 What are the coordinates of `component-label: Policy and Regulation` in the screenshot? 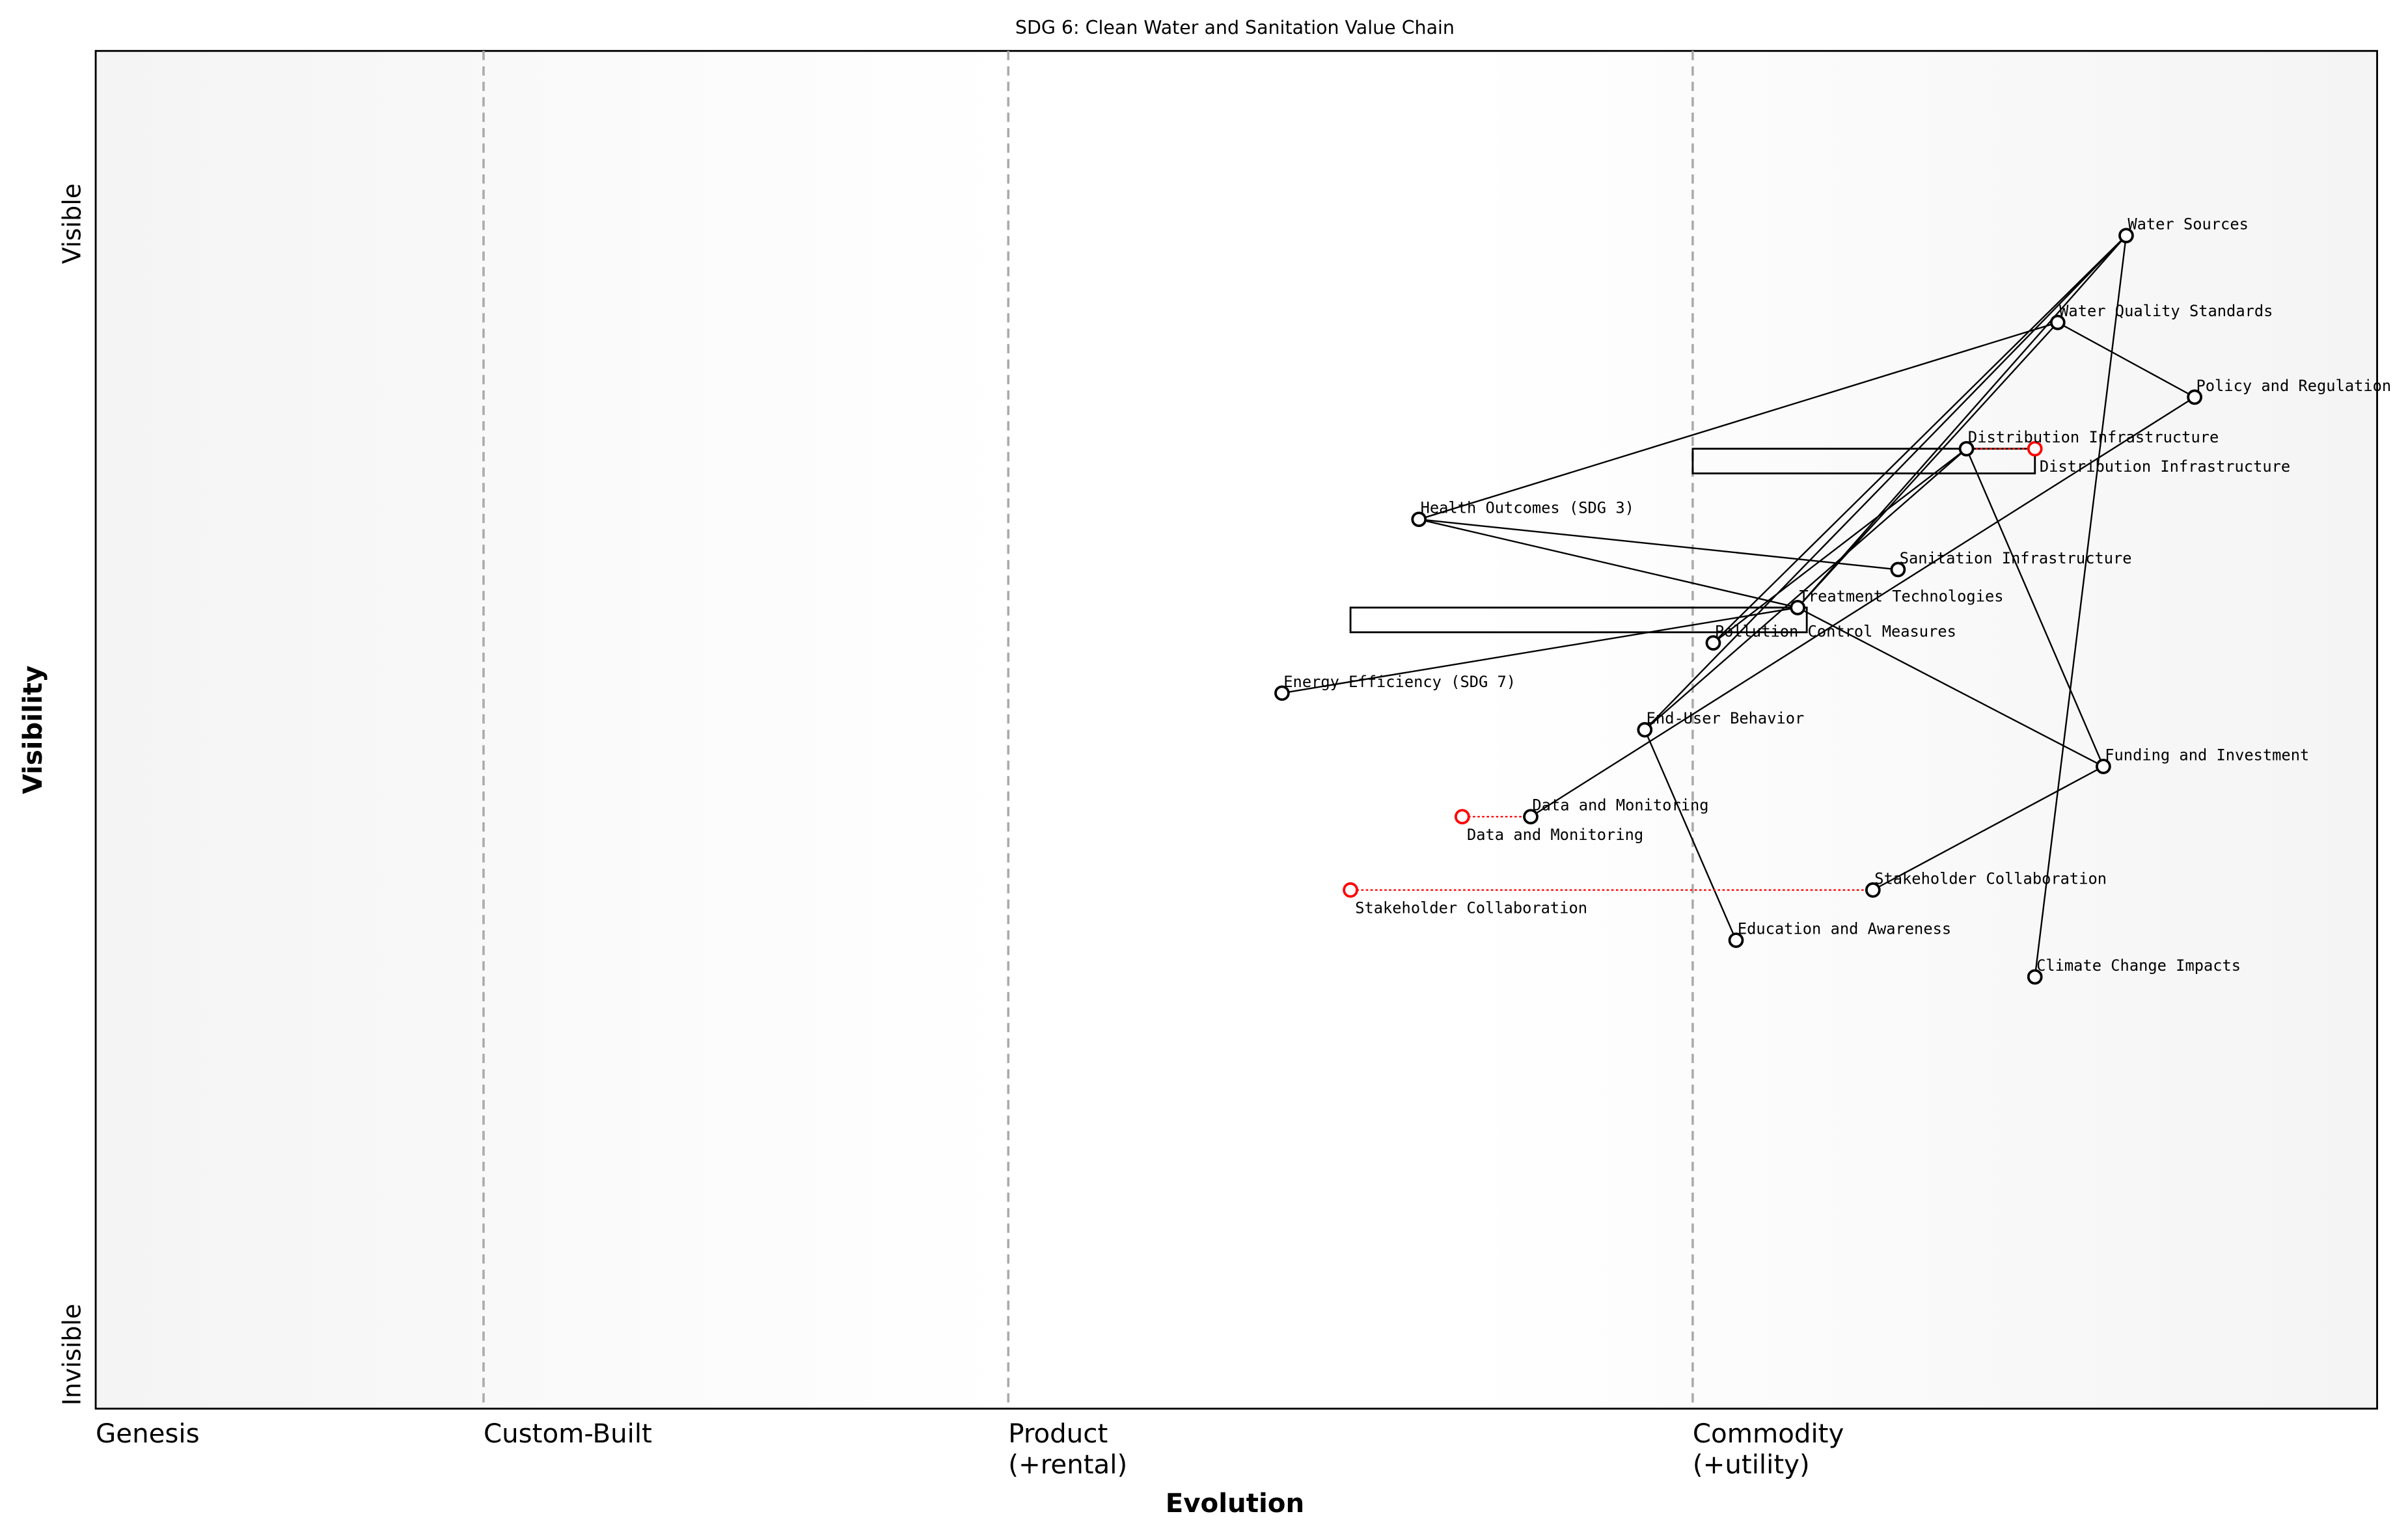 It's located at (2293, 386).